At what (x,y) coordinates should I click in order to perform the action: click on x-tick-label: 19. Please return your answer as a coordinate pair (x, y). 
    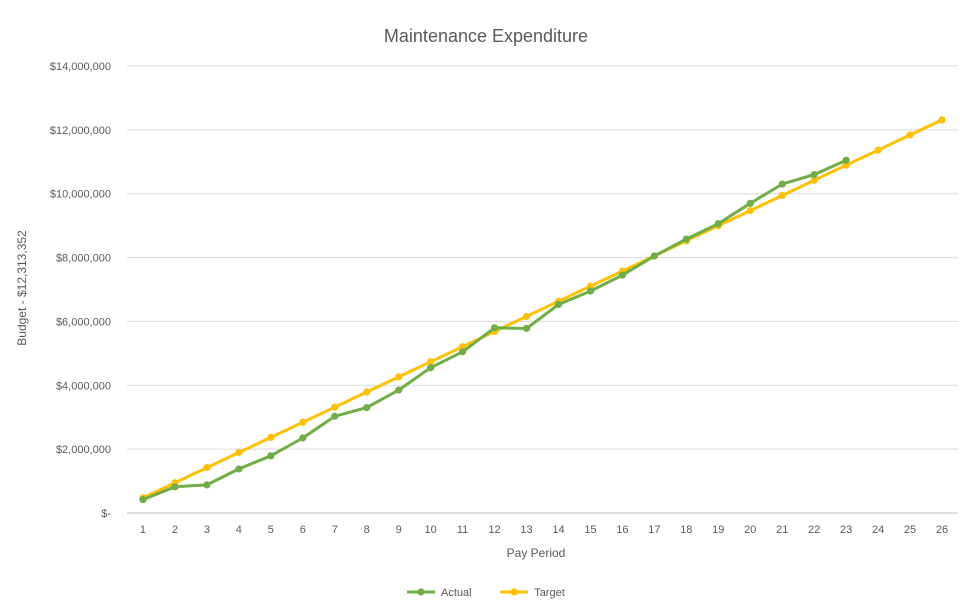
    Looking at the image, I should click on (718, 530).